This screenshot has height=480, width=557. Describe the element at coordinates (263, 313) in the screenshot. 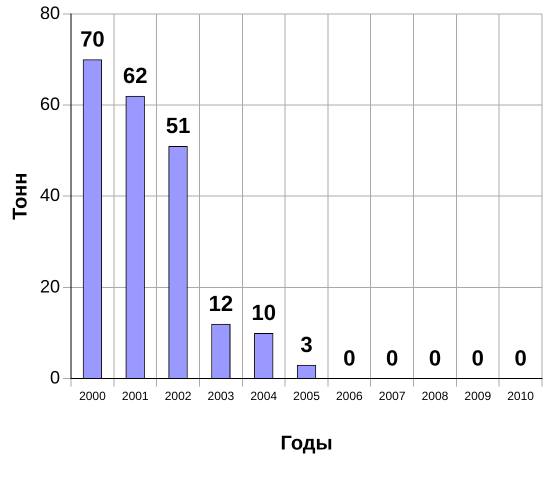

I see `data-label: 10` at that location.